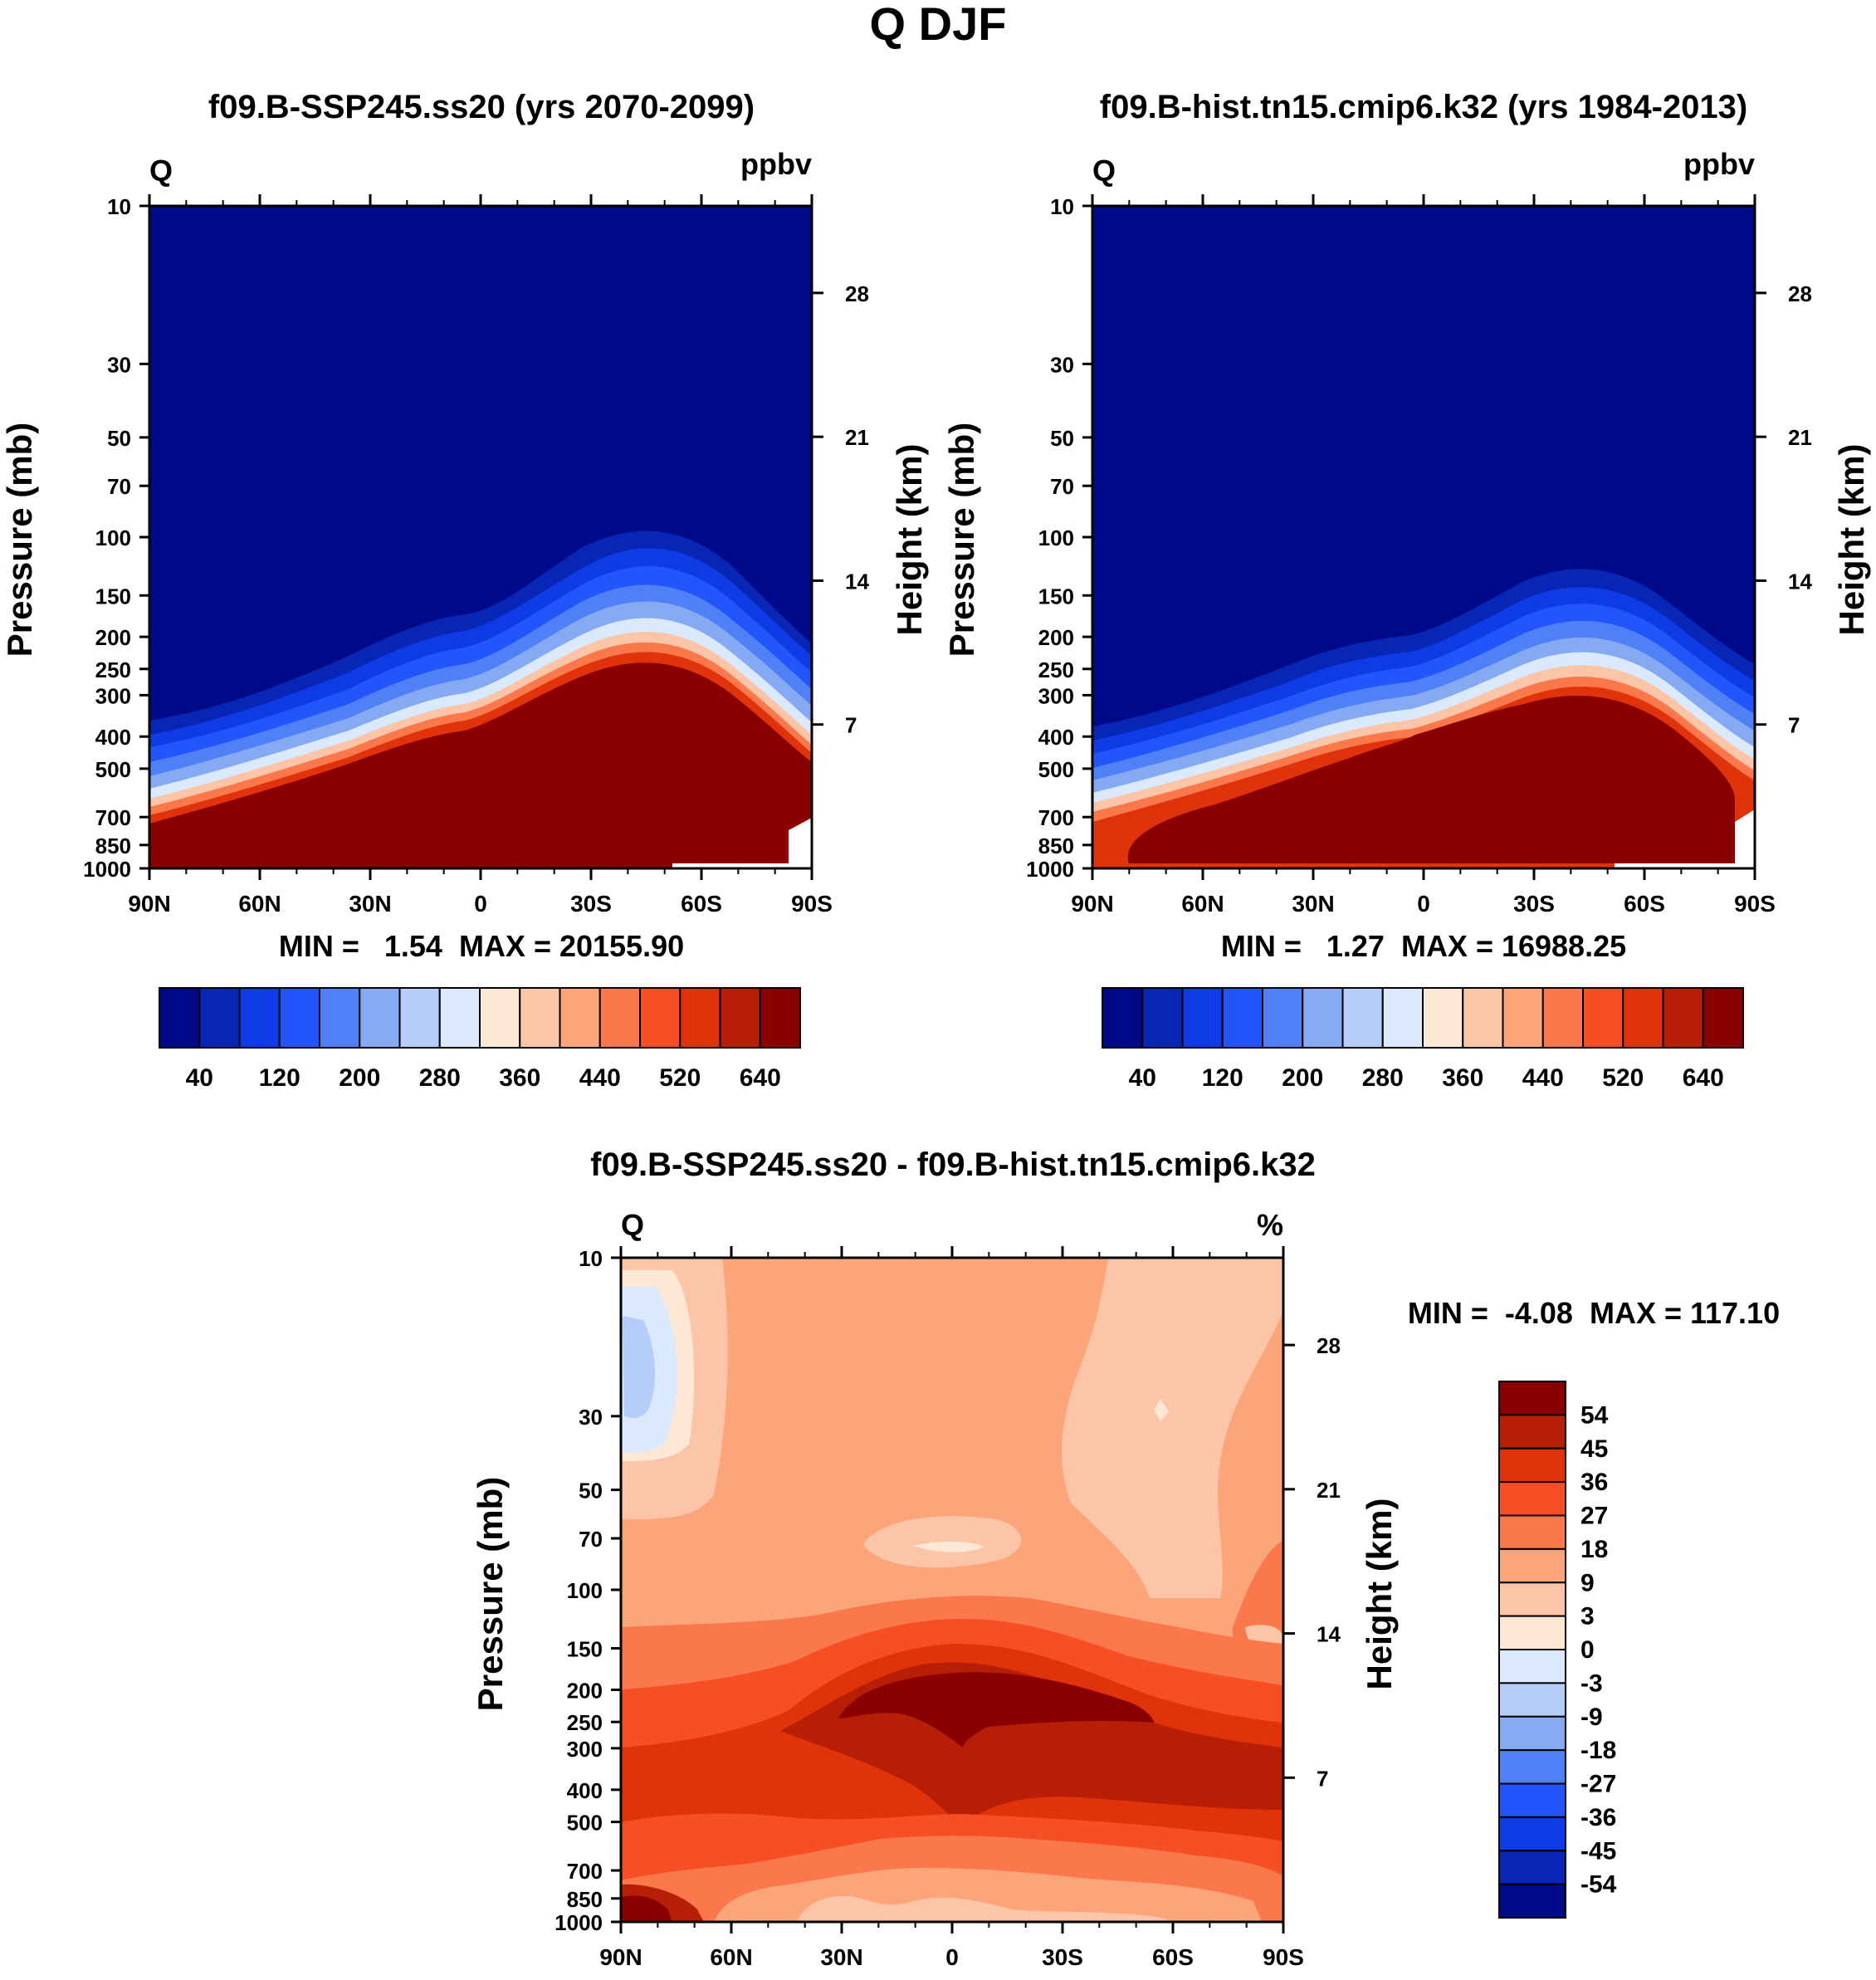  I want to click on panel3-xtick-label: 90S, so click(1283, 1957).